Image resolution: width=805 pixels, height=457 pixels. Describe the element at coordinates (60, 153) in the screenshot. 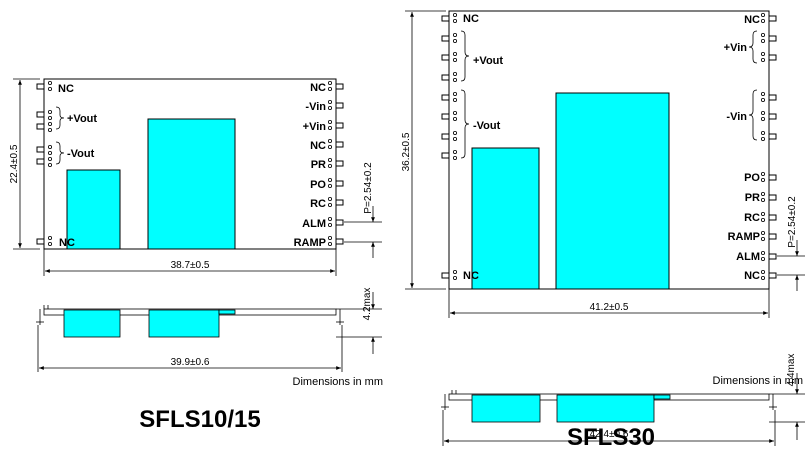

I see `sfls10-vout-minus-brace` at that location.